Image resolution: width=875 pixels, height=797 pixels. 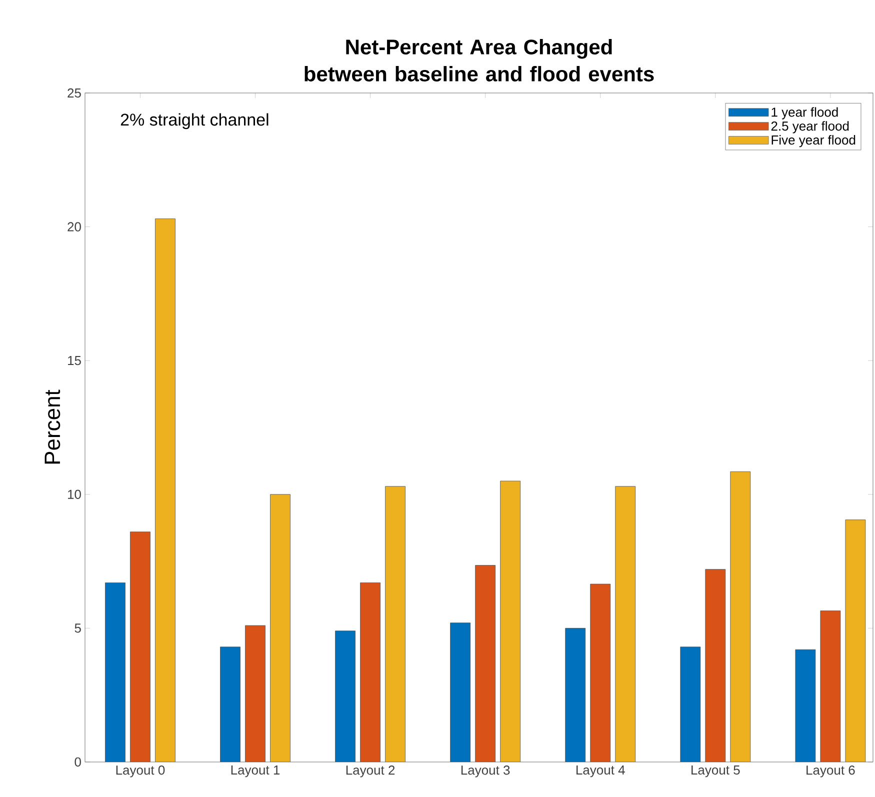 I want to click on x-tick-label: Layout 5, so click(x=716, y=772).